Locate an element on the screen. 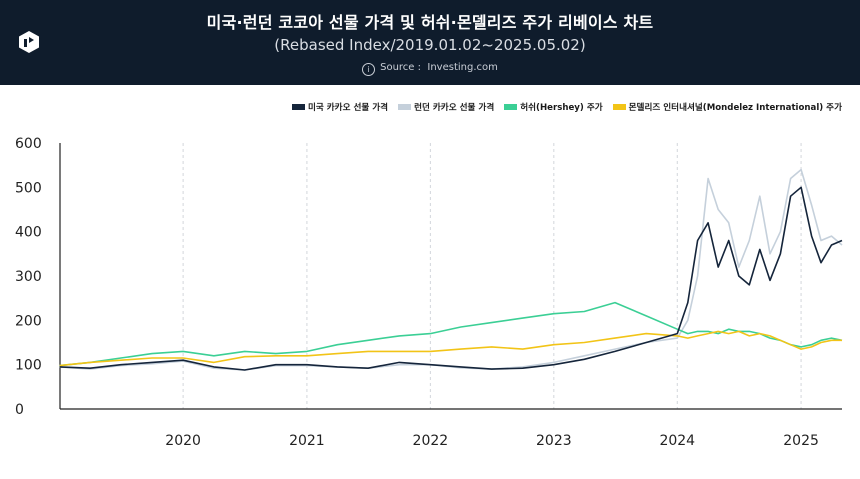 Image resolution: width=860 pixels, height=479 pixels. legend-item-us-cocoa: 미국 카카오 선물 가격 is located at coordinates (340, 107).